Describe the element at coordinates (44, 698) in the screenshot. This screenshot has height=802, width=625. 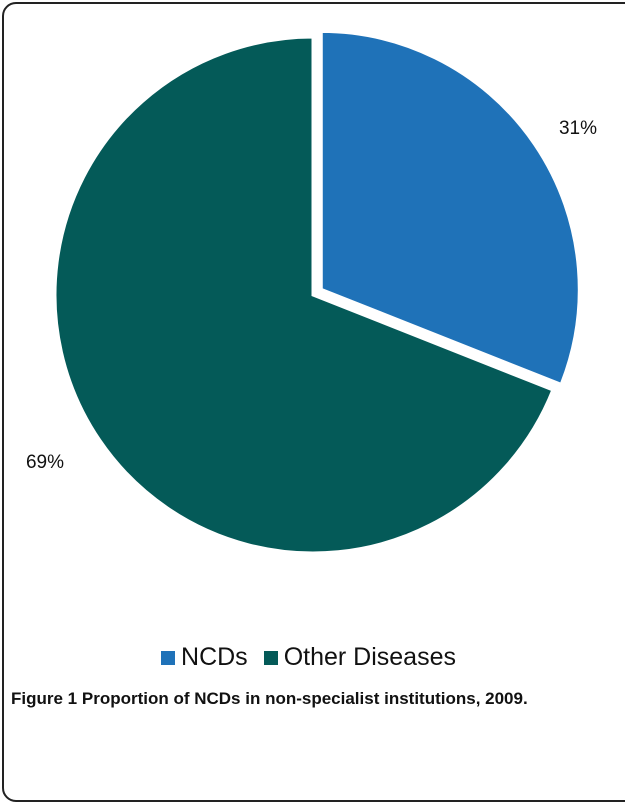
I see `figure-number: Figure 1` at that location.